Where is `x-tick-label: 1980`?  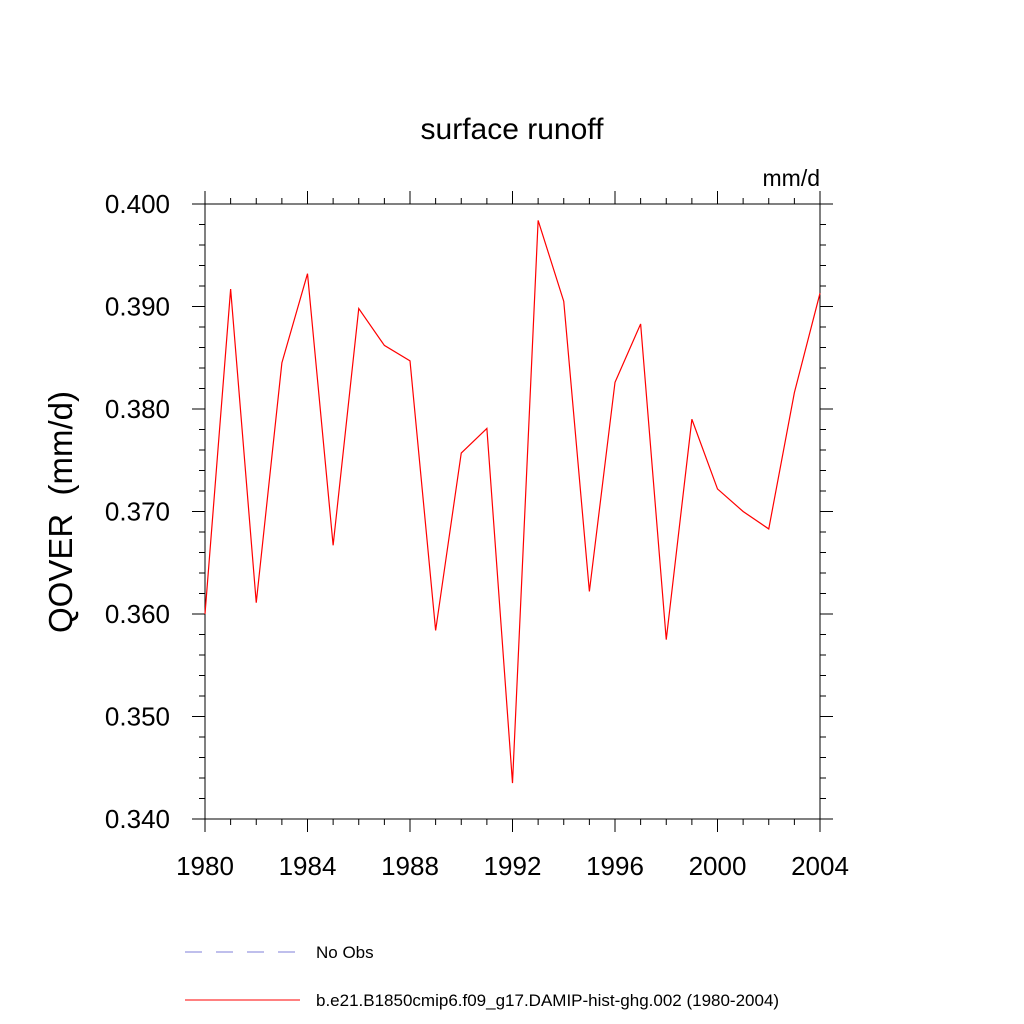
x-tick-label: 1980 is located at coordinates (205, 866).